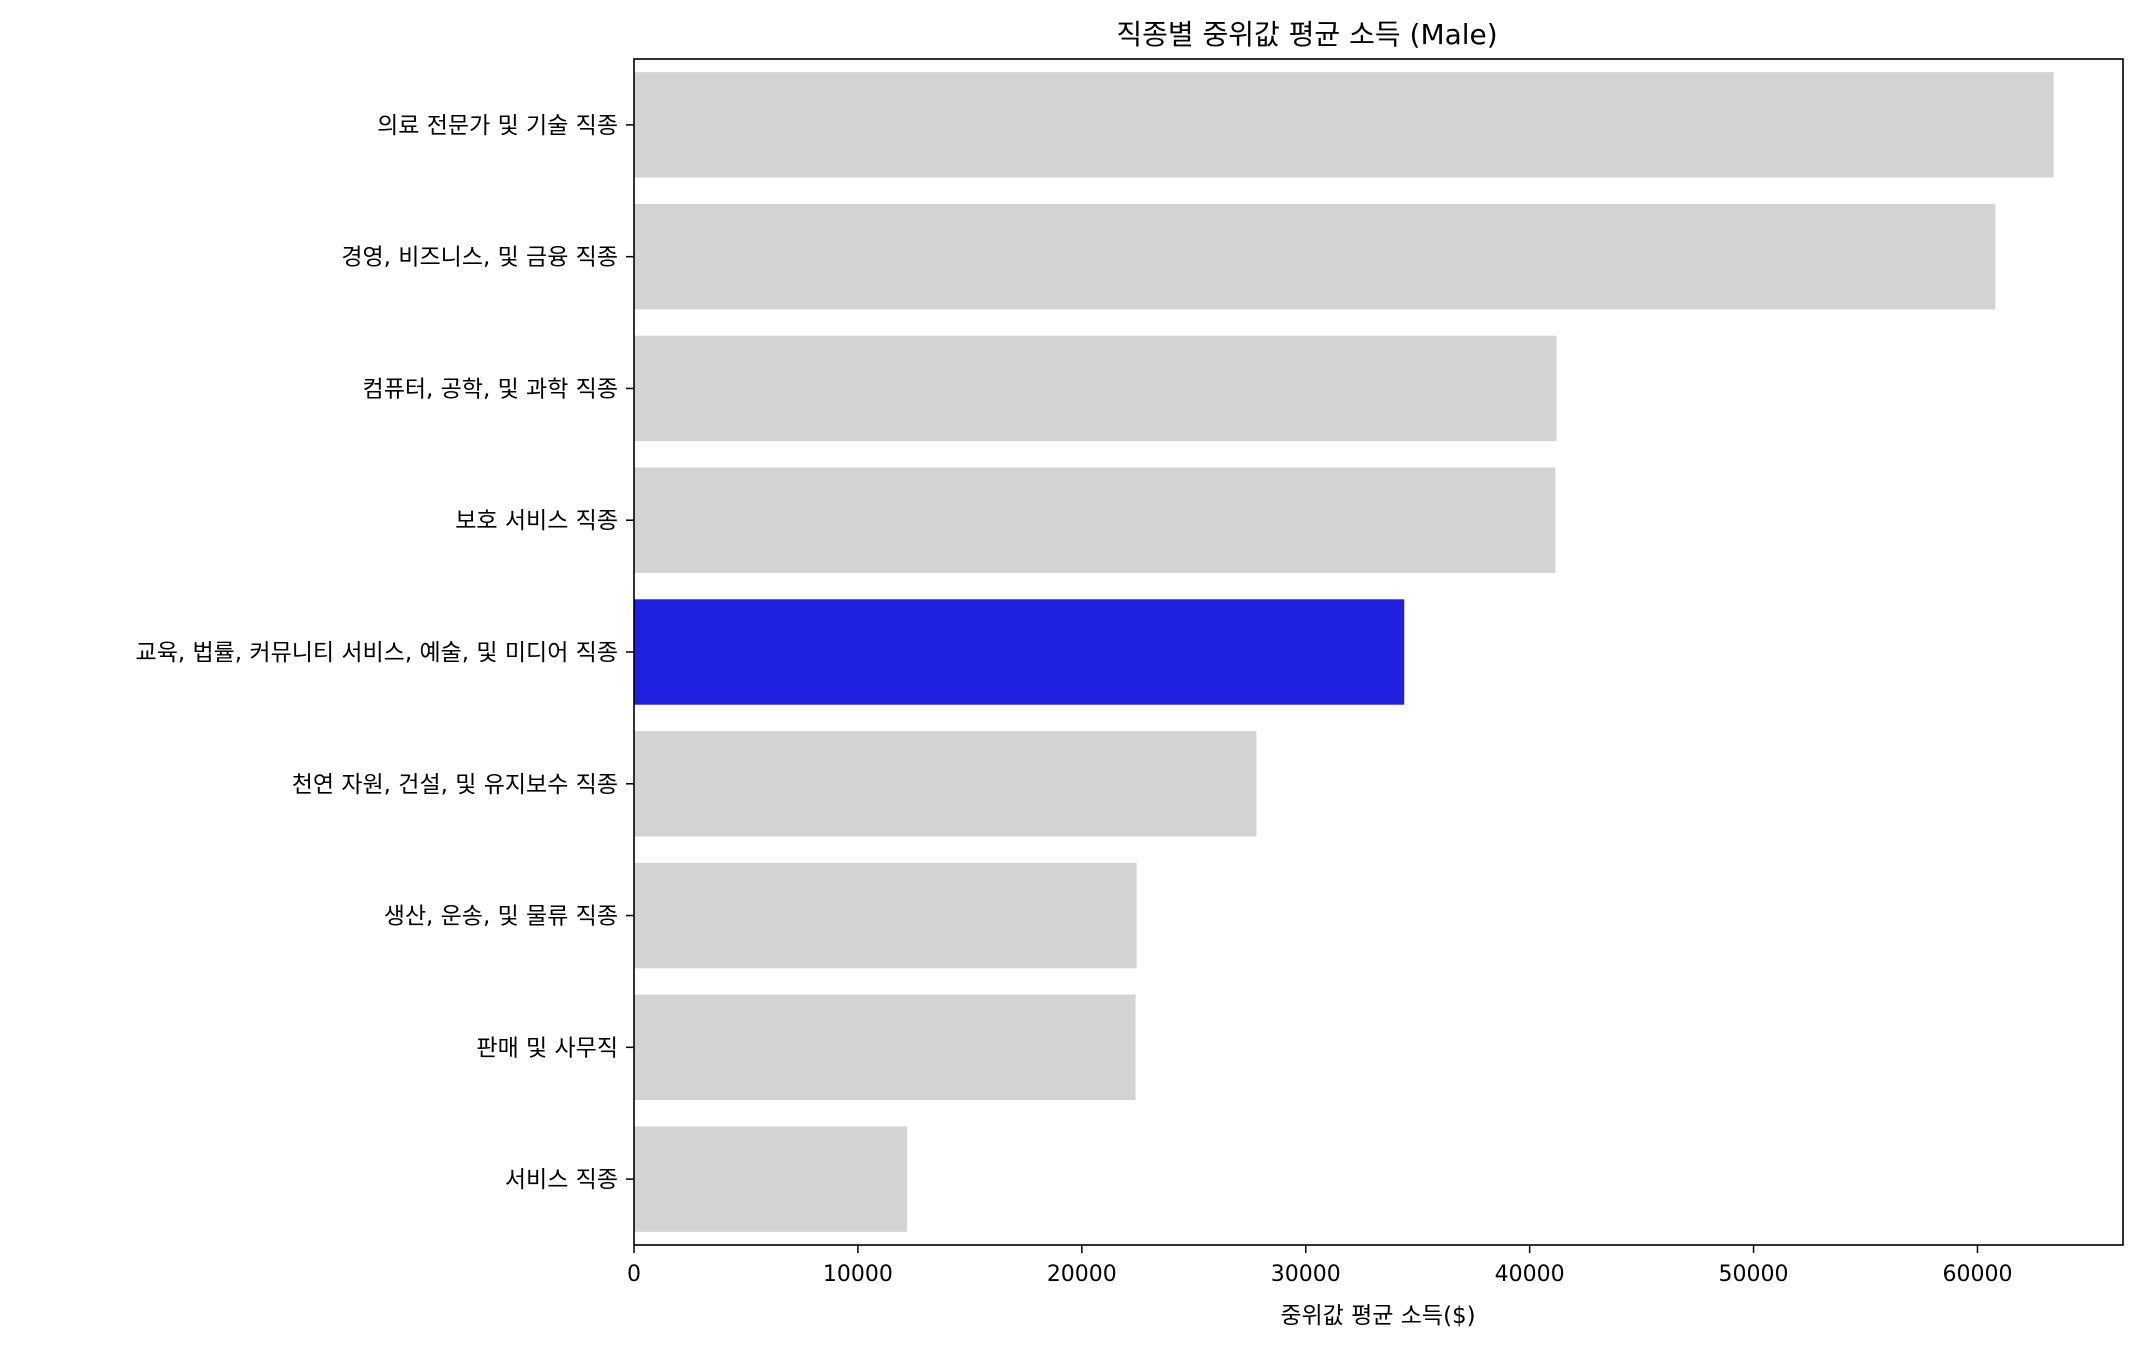 Image resolution: width=2140 pixels, height=1345 pixels. What do you see at coordinates (1082, 1274) in the screenshot?
I see `x-tick-label-2: 20000` at bounding box center [1082, 1274].